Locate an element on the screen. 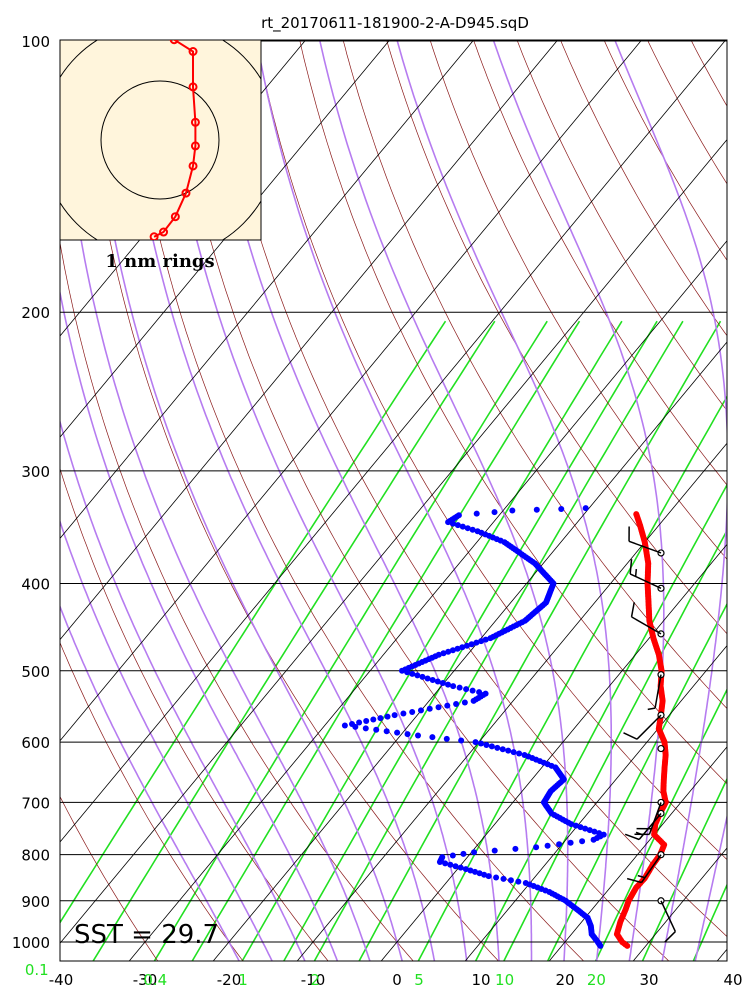 The width and height of the screenshot is (750, 1000). pressure-tick-label: 700 is located at coordinates (35, 803).